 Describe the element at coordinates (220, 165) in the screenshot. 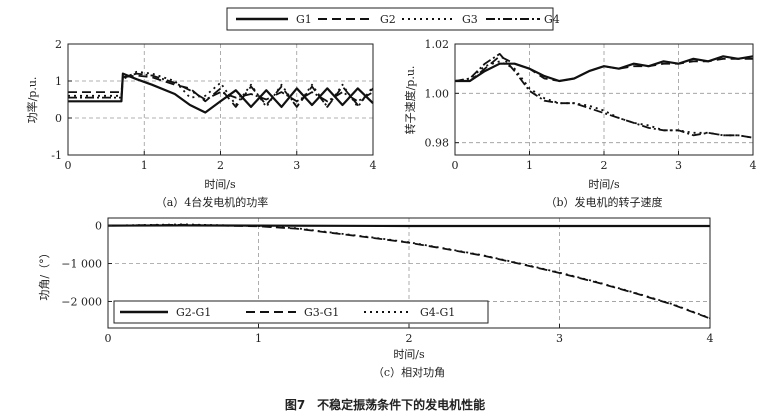

I see `x-tick-label-power: 2` at that location.